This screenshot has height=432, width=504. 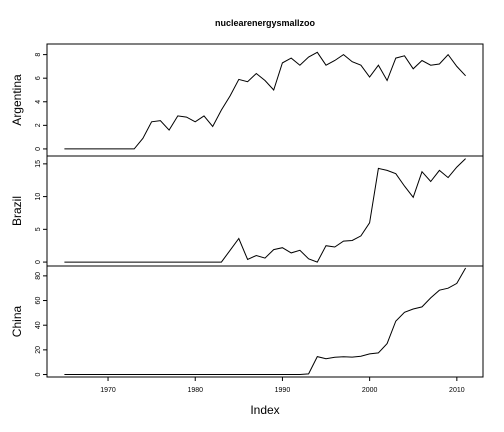 What do you see at coordinates (17, 211) in the screenshot?
I see `panel-label-brazil: Brazil` at bounding box center [17, 211].